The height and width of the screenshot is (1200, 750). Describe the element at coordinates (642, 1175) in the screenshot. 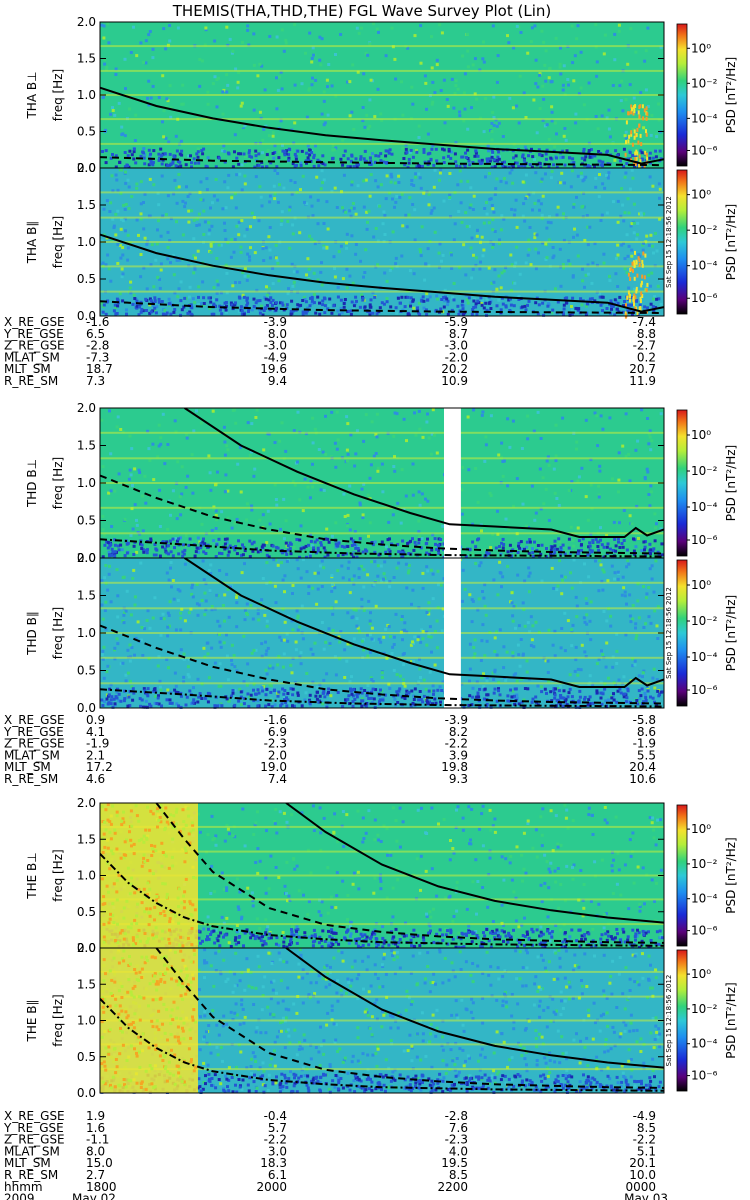

I see `ephemeris-value: 10.0` at that location.